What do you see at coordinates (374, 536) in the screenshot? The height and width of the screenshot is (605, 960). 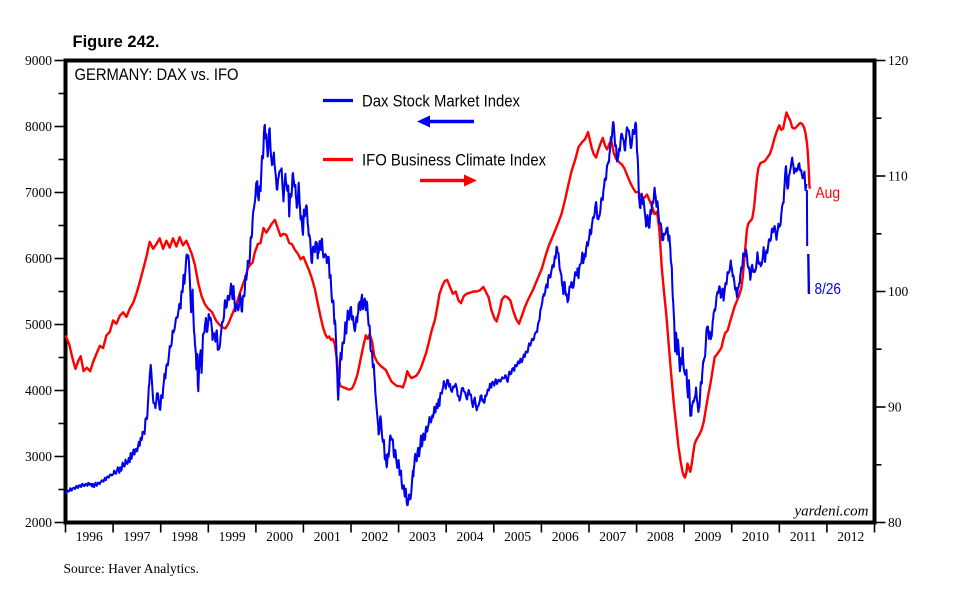 I see `svg-text: 2002` at bounding box center [374, 536].